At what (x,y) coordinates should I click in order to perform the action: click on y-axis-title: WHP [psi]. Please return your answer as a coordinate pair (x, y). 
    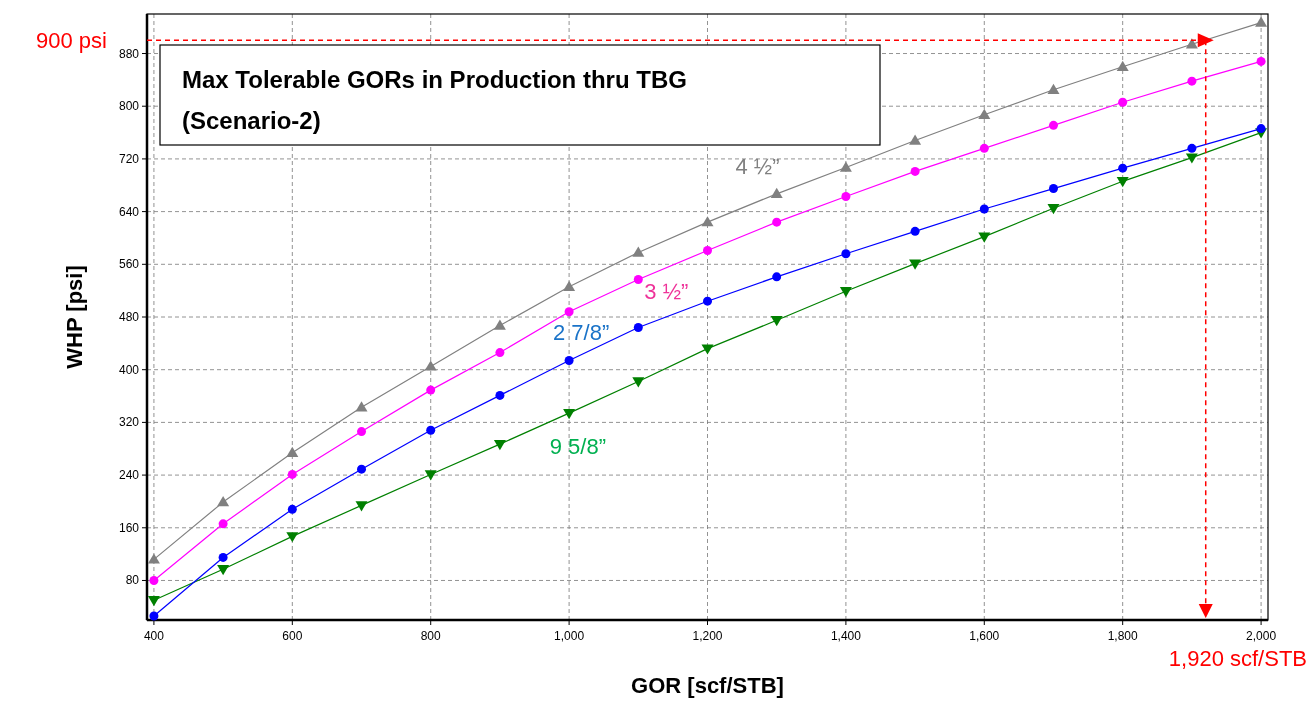
    Looking at the image, I should click on (74, 317).